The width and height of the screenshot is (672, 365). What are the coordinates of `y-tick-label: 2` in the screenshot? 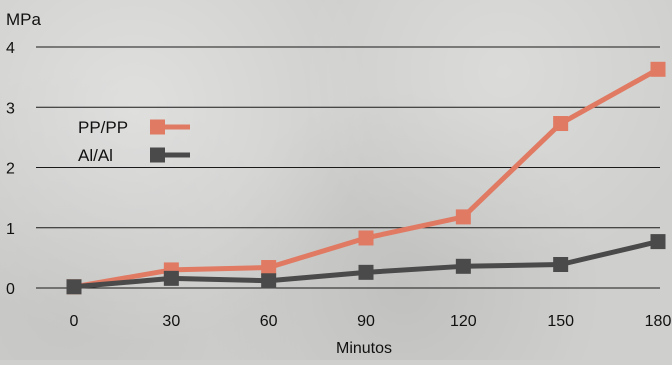 It's located at (10, 169).